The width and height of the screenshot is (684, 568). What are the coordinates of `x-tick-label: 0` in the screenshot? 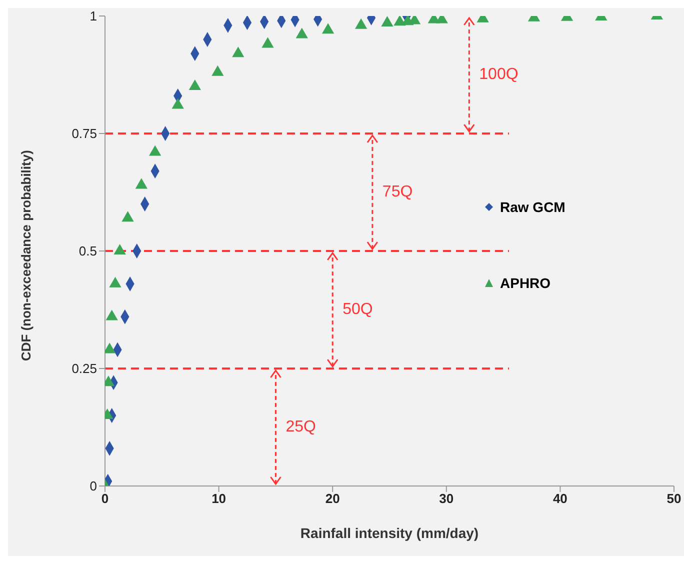 It's located at (105, 498).